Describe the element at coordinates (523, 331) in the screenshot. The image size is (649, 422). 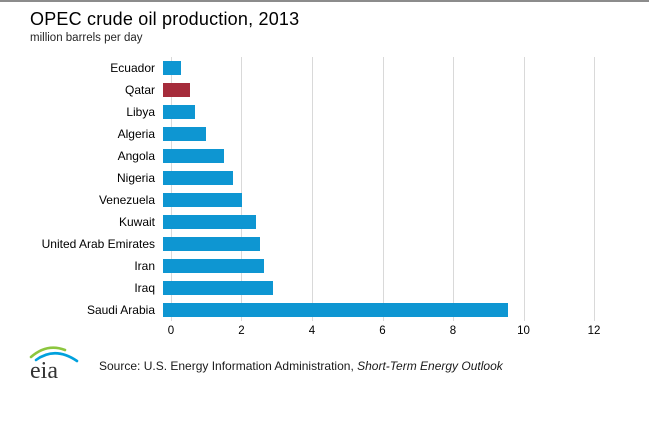
I see `x-tick-label: 10` at that location.